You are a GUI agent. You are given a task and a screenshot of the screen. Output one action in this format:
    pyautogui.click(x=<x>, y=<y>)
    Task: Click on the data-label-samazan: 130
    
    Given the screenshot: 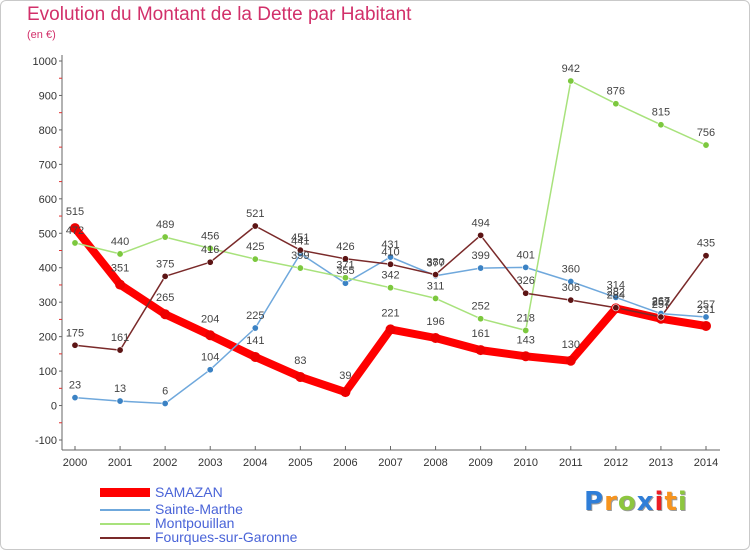 What is the action you would take?
    pyautogui.click(x=571, y=345)
    